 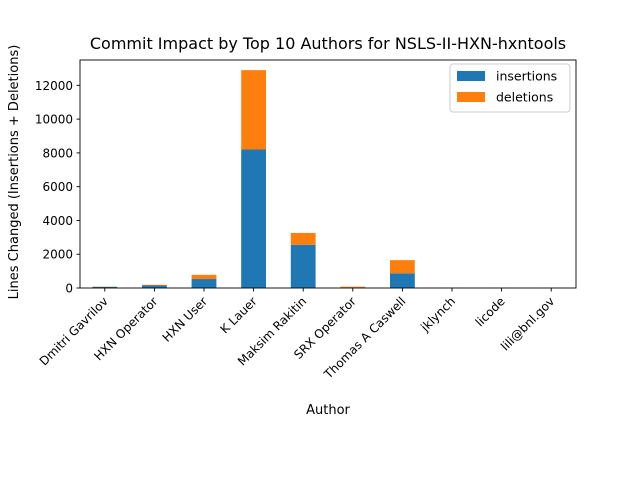 What do you see at coordinates (69, 289) in the screenshot?
I see `y-tick-label: 0` at bounding box center [69, 289].